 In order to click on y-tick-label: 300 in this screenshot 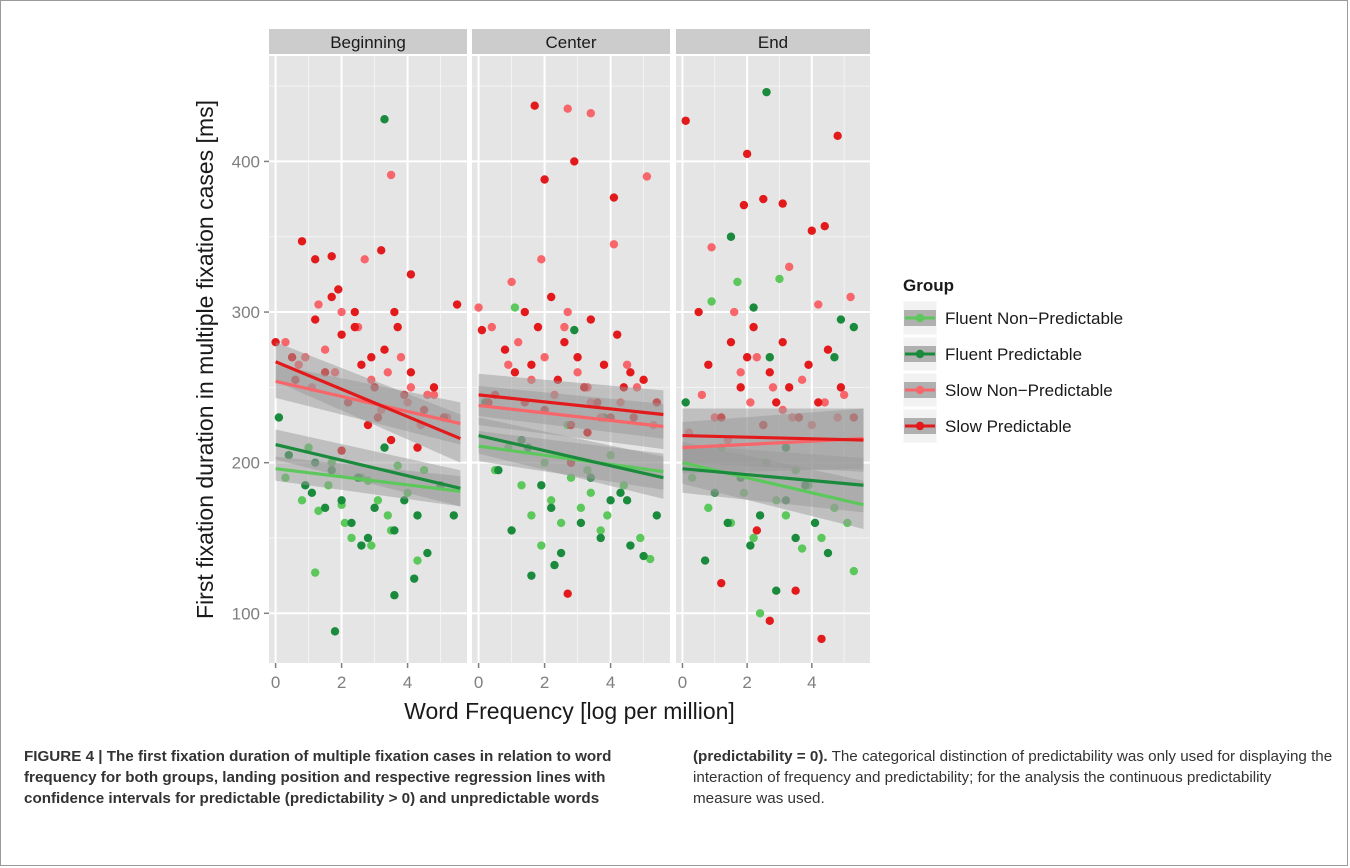, I will do `click(246, 312)`.